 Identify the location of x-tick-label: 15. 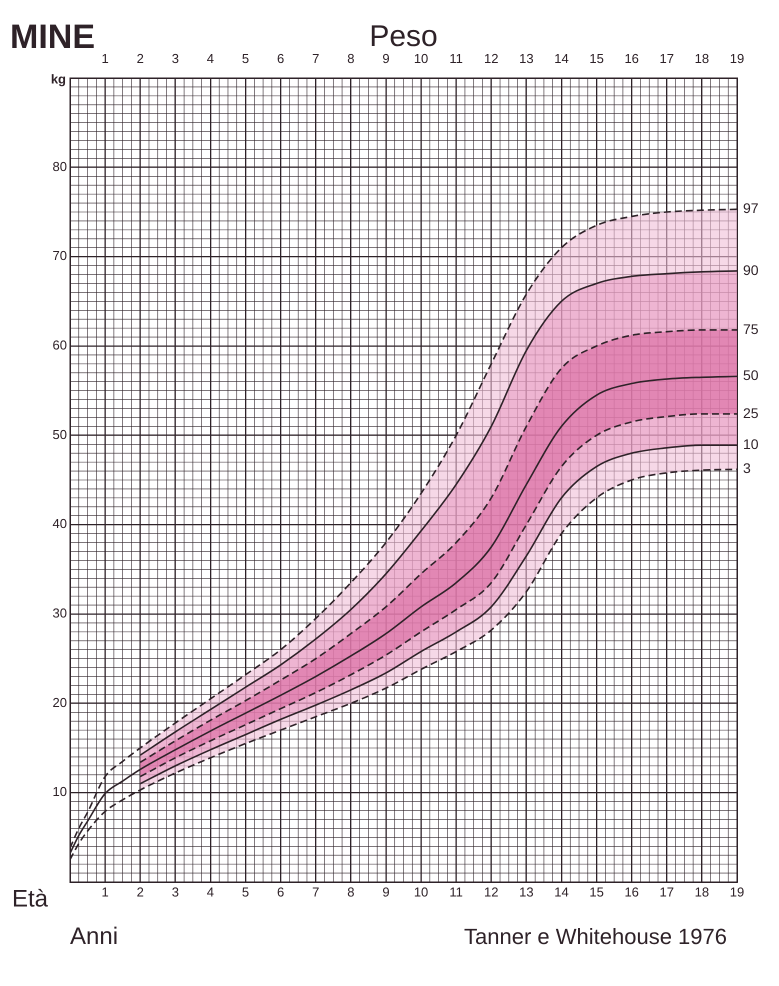
(596, 892).